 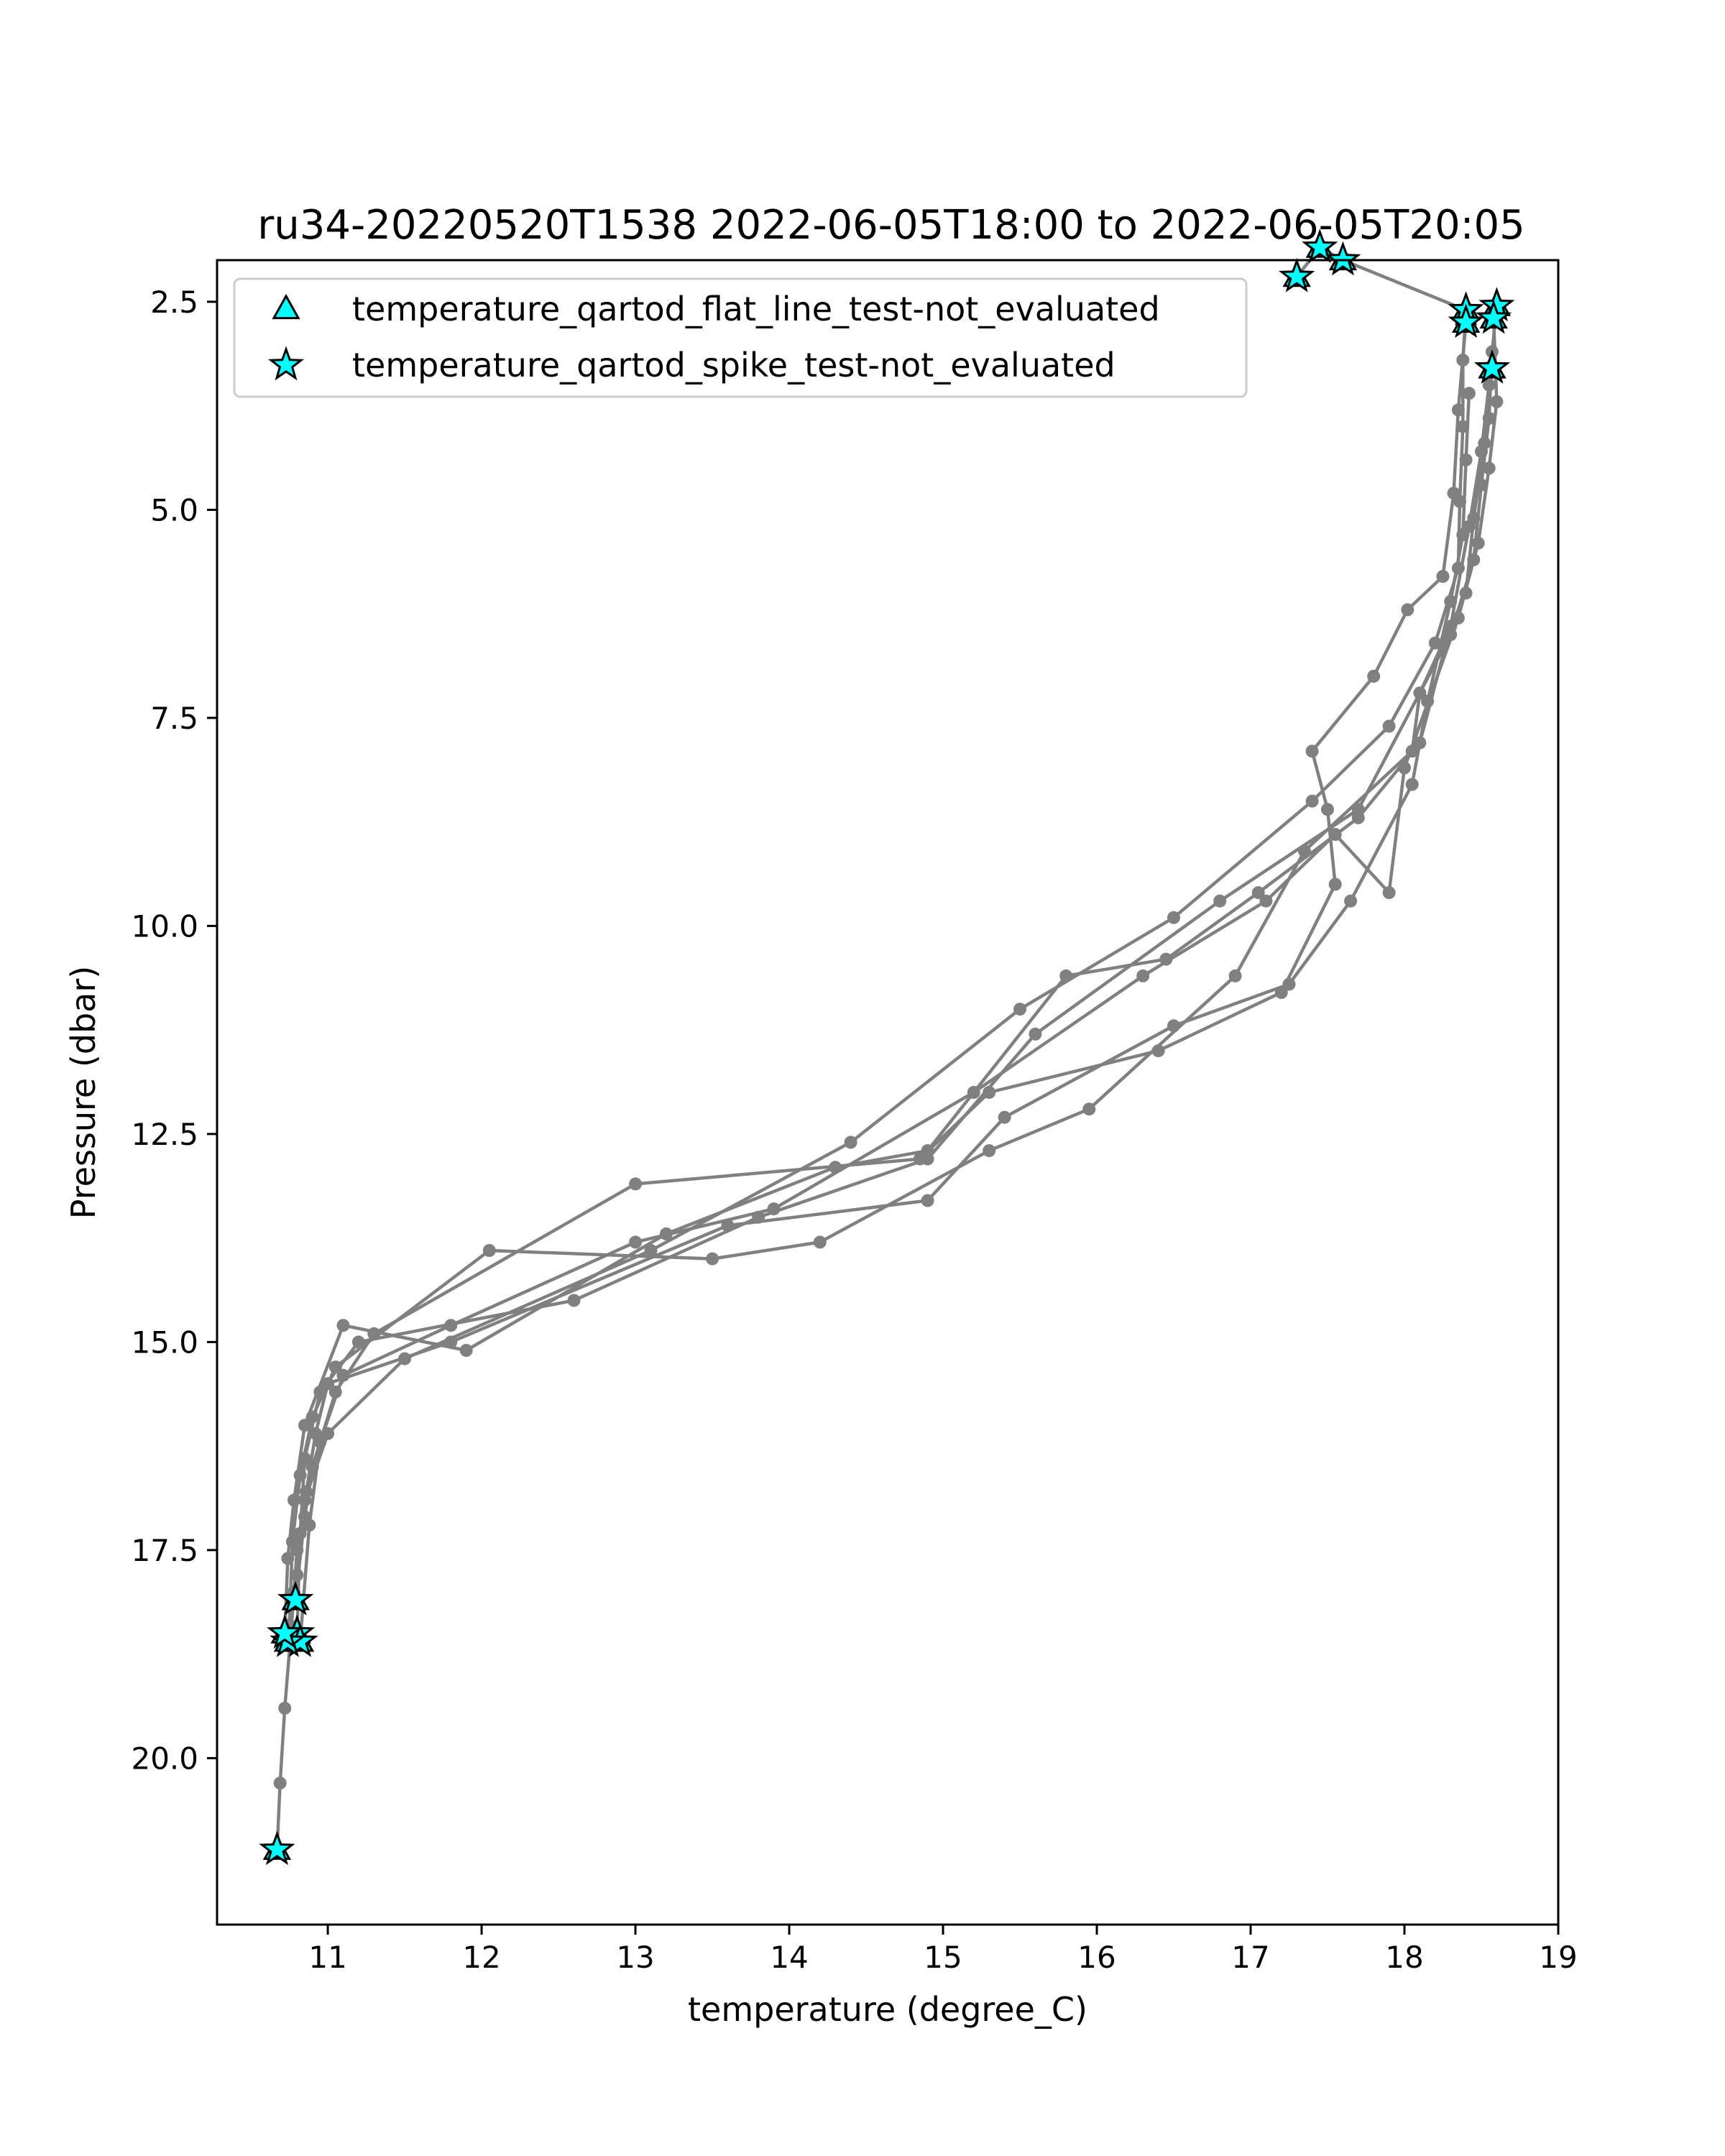 I want to click on y-tick-label: 15.0, so click(x=164, y=1342).